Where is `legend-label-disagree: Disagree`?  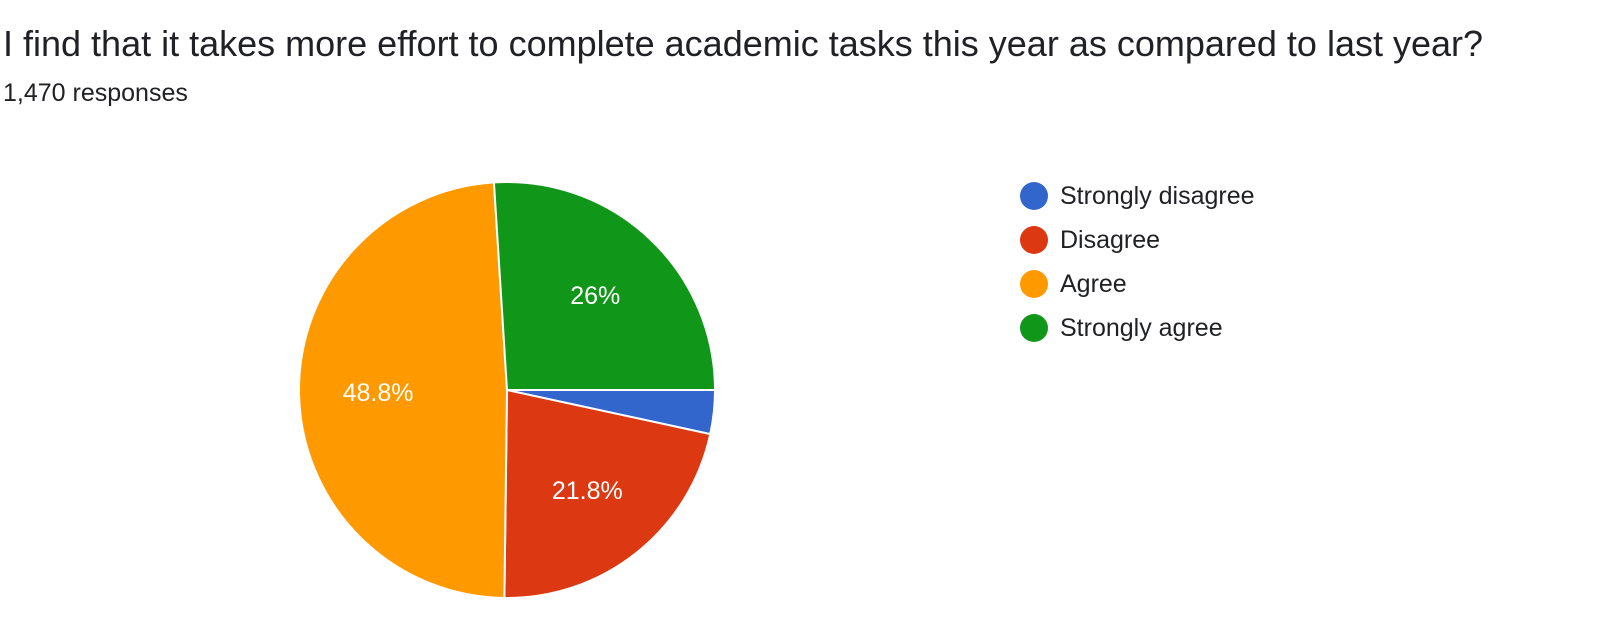
legend-label-disagree: Disagree is located at coordinates (1110, 240).